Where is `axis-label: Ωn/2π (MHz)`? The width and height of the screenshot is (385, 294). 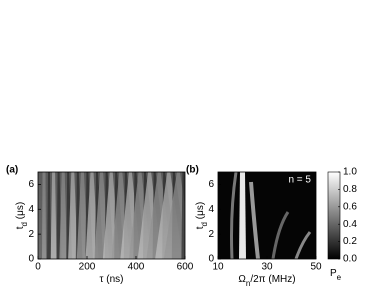 axis-label: Ωn/2π (MHz) is located at coordinates (266, 281).